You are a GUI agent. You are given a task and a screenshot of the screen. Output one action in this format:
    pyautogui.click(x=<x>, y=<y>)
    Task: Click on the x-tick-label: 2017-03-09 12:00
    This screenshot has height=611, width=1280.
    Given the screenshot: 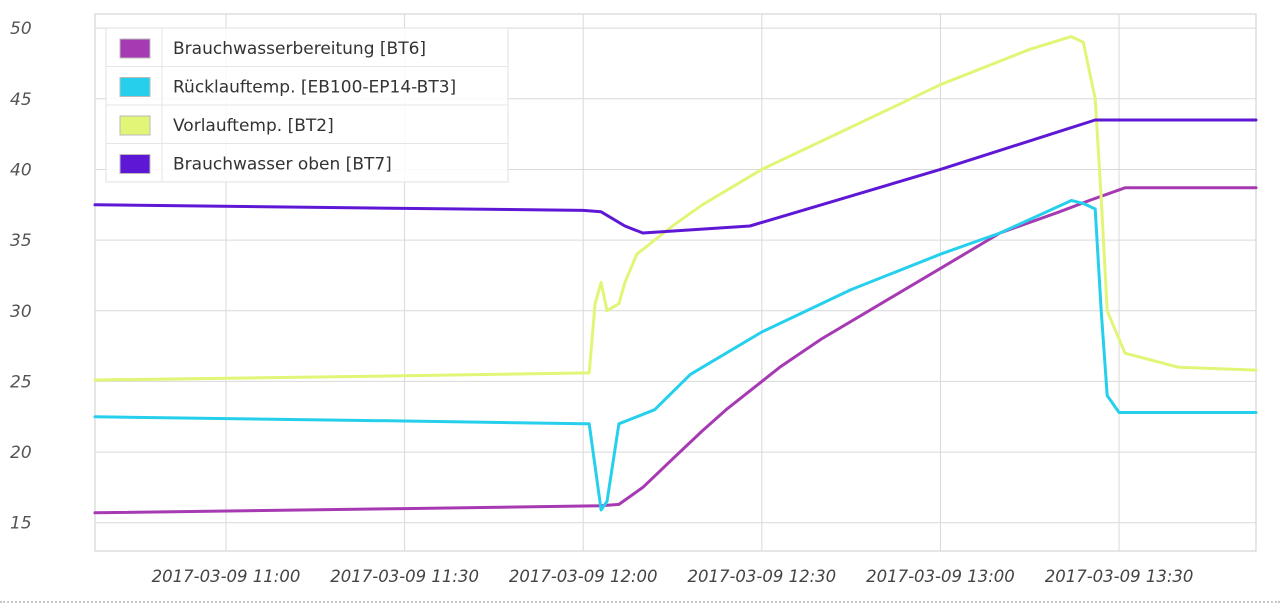 What is the action you would take?
    pyautogui.click(x=583, y=576)
    